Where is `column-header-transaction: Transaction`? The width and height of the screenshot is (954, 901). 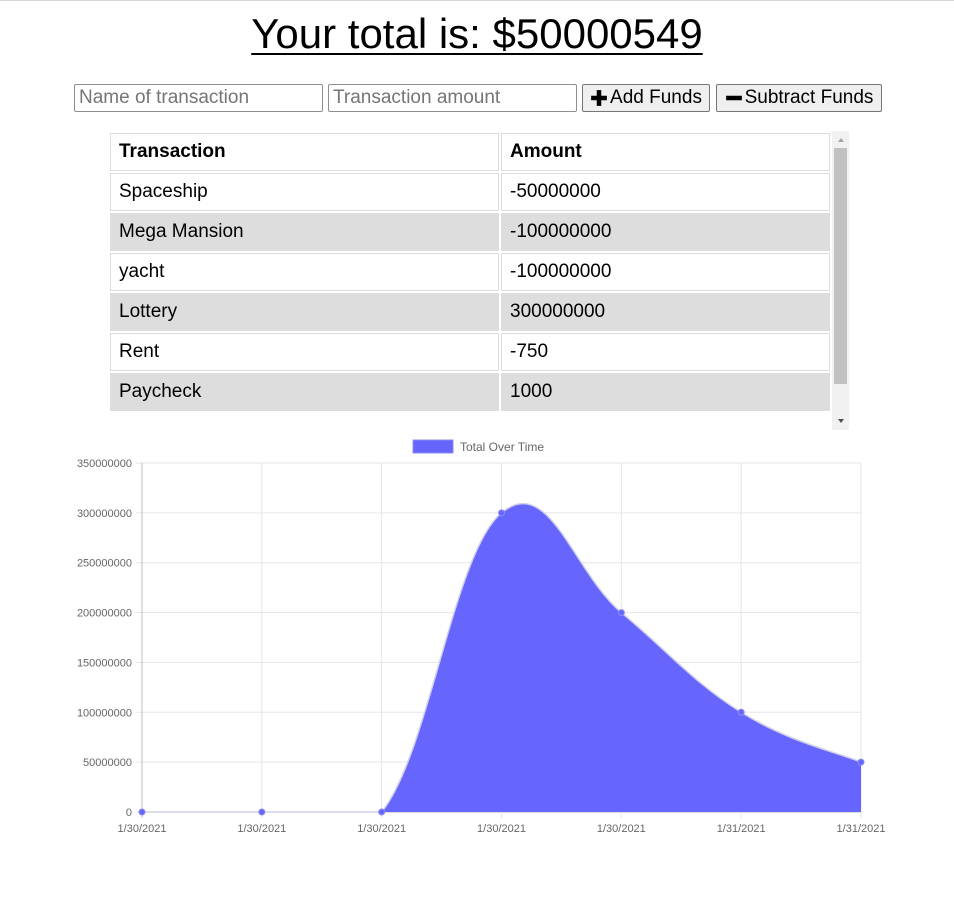 column-header-transaction: Transaction is located at coordinates (304, 152).